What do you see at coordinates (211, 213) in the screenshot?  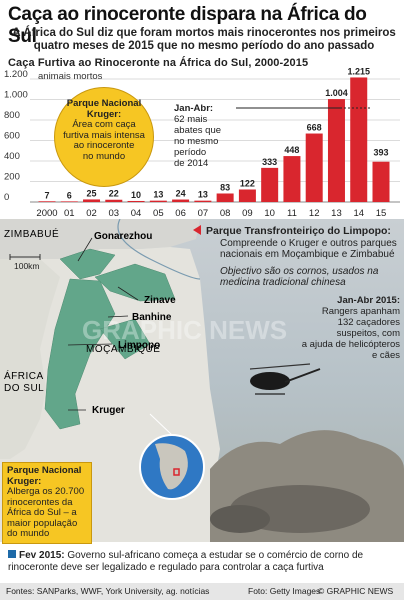 I see `x-axis: 2000 01 02 03 04 05 06 07 08 09 10 11 12 13 14 15` at bounding box center [211, 213].